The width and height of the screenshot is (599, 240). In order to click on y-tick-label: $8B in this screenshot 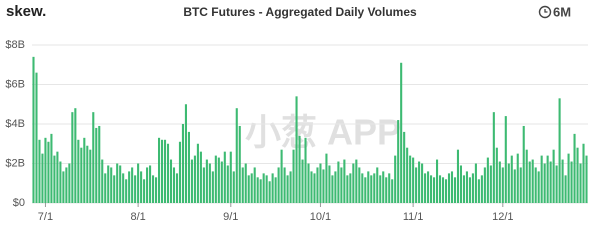, I will do `click(15, 45)`.